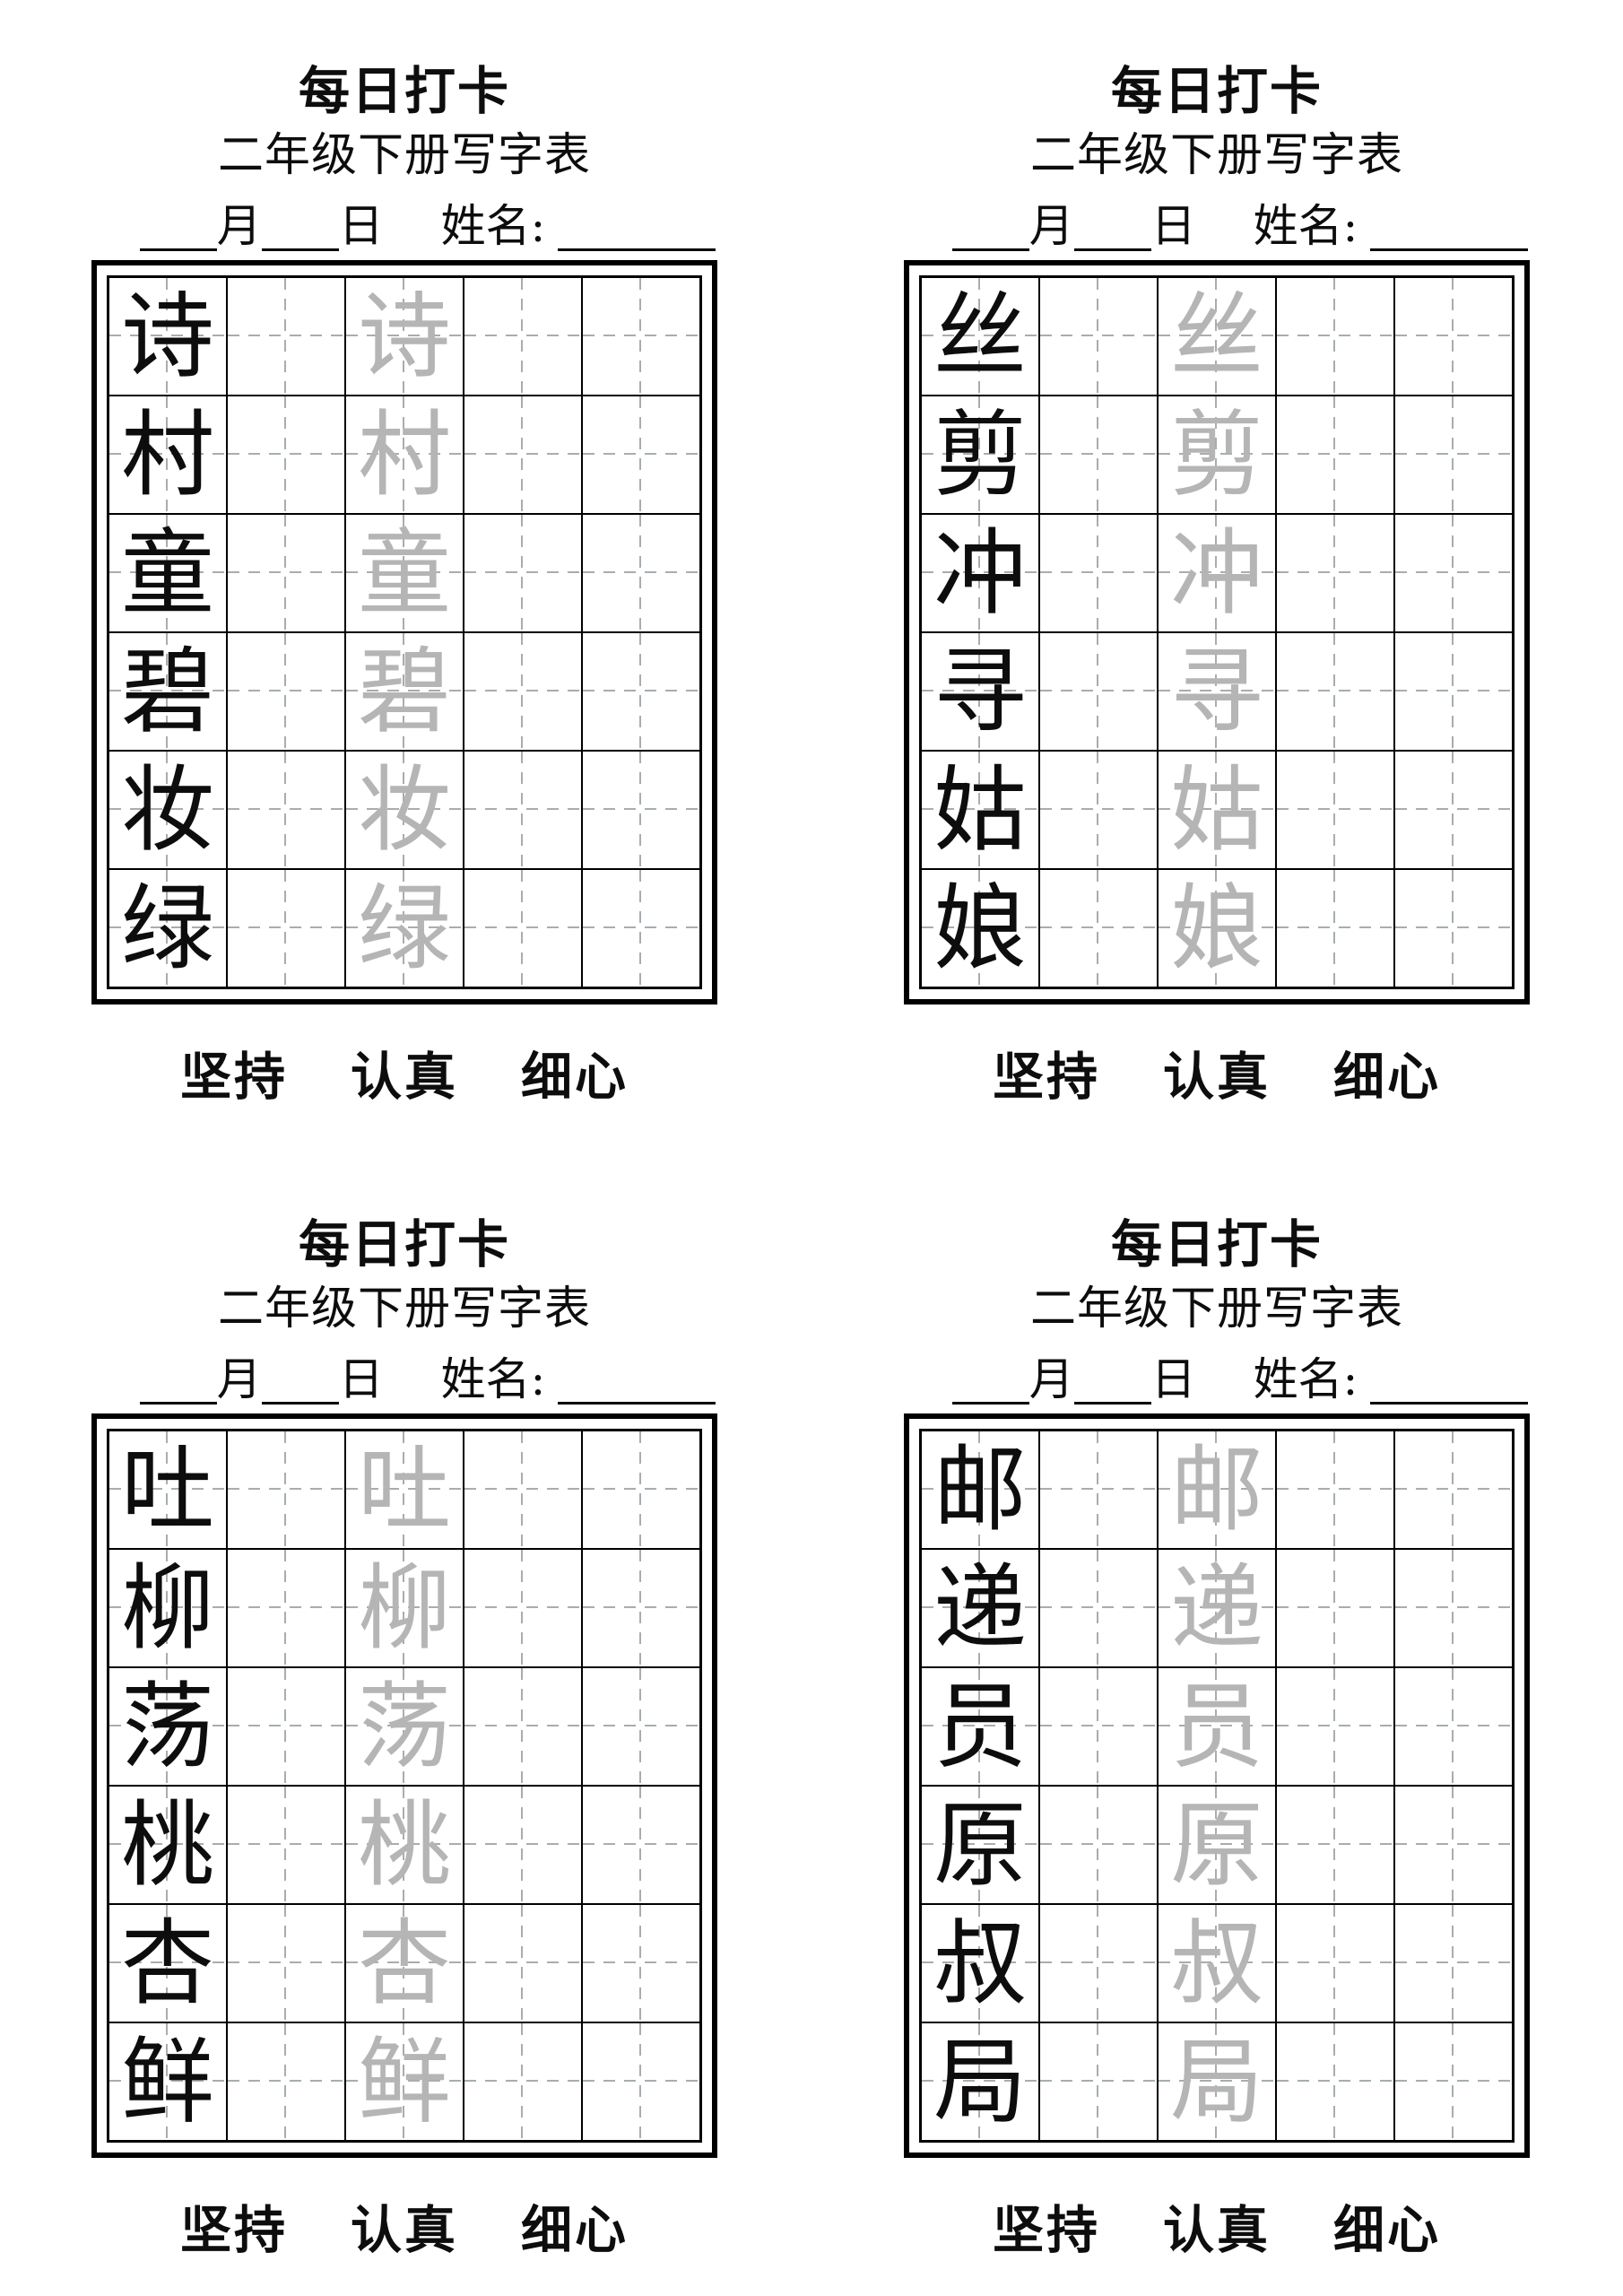 This screenshot has width=1623, height=2296. I want to click on name-blank-line, so click(637, 1381).